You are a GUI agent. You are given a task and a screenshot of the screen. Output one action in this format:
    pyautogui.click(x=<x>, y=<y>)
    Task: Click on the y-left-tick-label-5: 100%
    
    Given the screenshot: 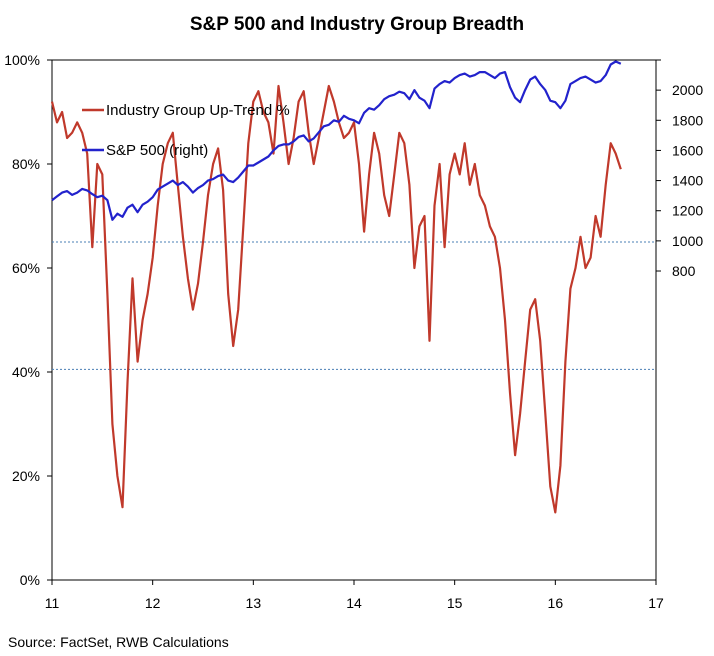 What is the action you would take?
    pyautogui.click(x=22, y=60)
    